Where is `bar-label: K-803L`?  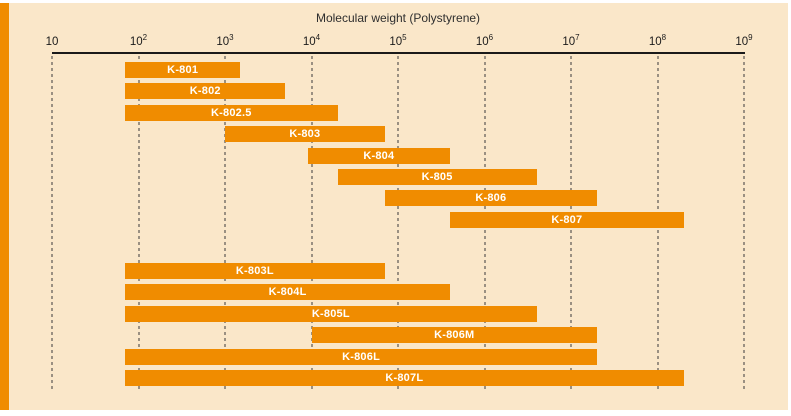 bar-label: K-803L is located at coordinates (254, 271).